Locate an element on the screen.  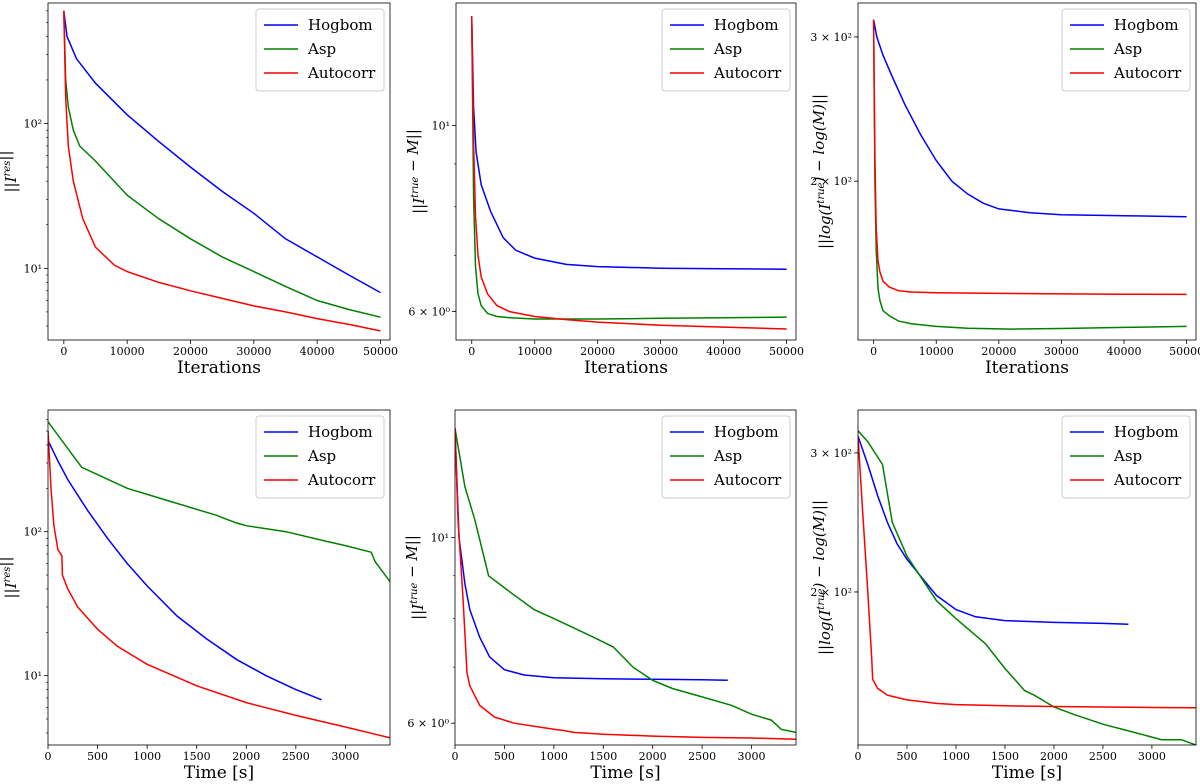
y-tick-label: 10² is located at coordinates (33, 532).